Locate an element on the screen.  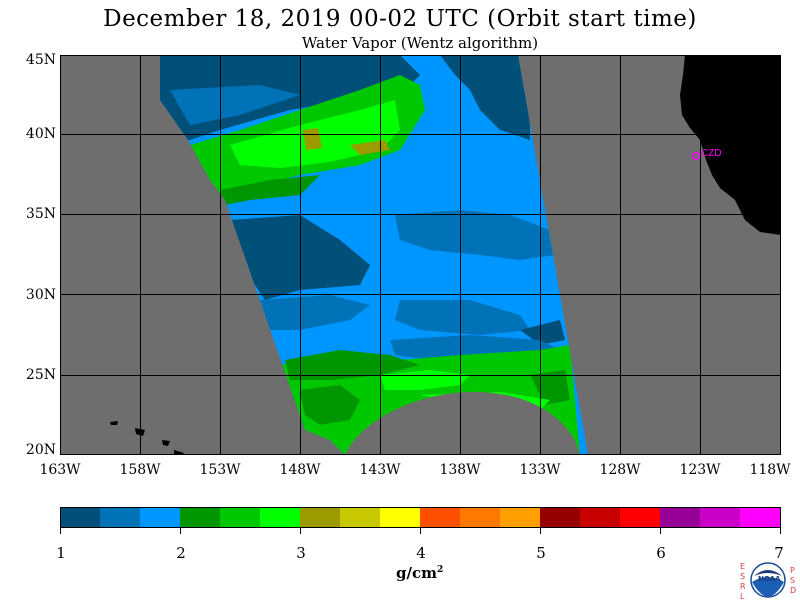
colorbar-tick-5: 5 is located at coordinates (541, 553).